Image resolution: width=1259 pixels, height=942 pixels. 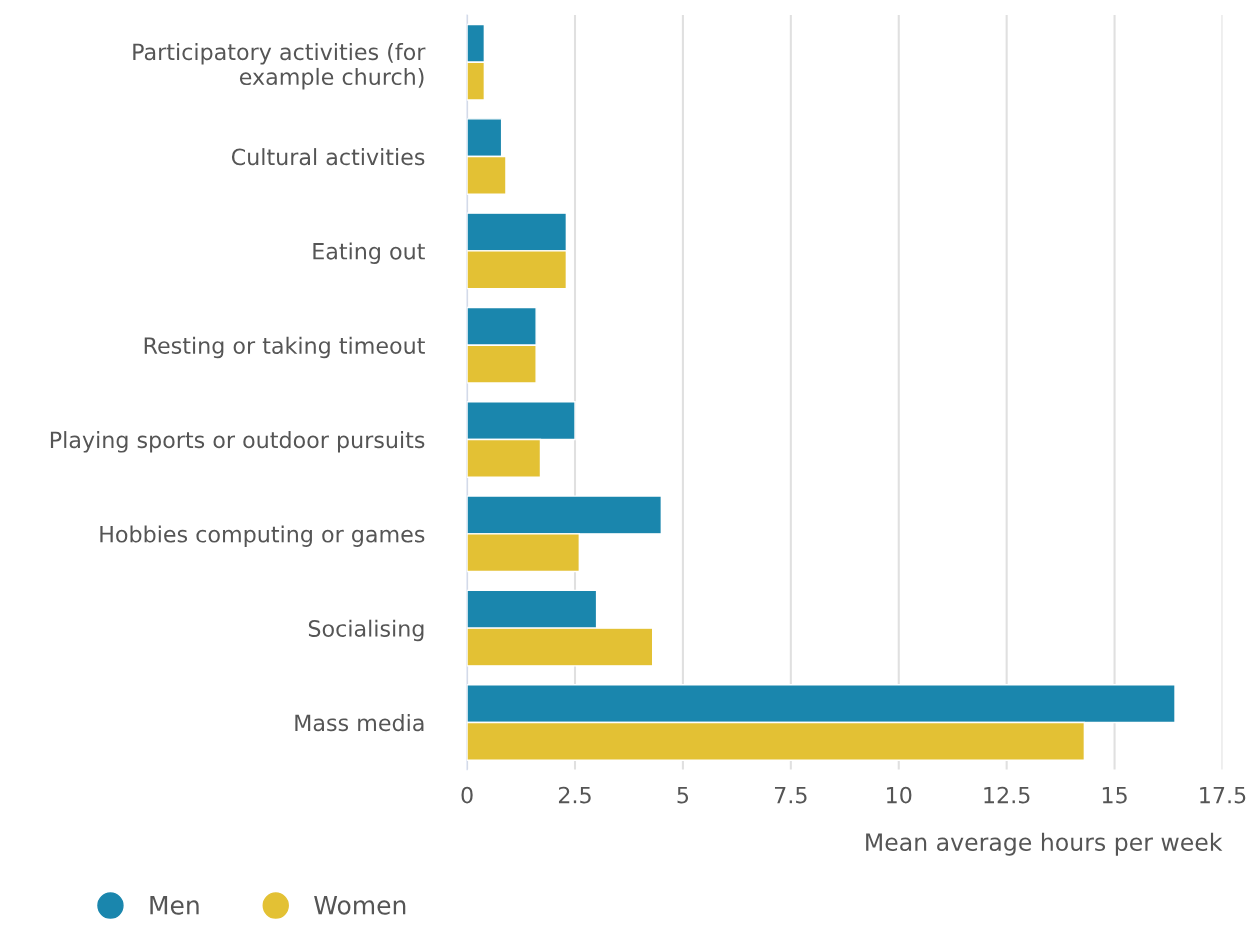 What do you see at coordinates (899, 795) in the screenshot?
I see `x-tick-label: 10` at bounding box center [899, 795].